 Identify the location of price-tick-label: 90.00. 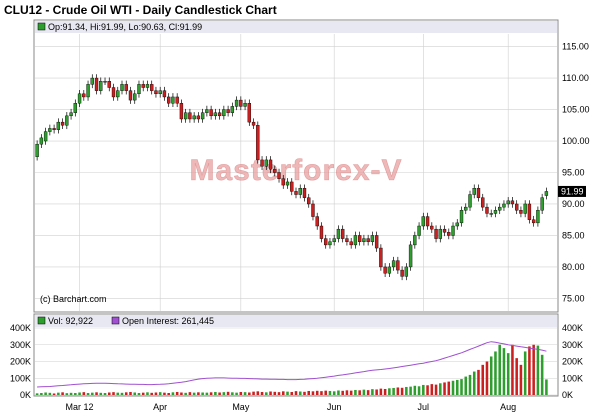
(573, 204).